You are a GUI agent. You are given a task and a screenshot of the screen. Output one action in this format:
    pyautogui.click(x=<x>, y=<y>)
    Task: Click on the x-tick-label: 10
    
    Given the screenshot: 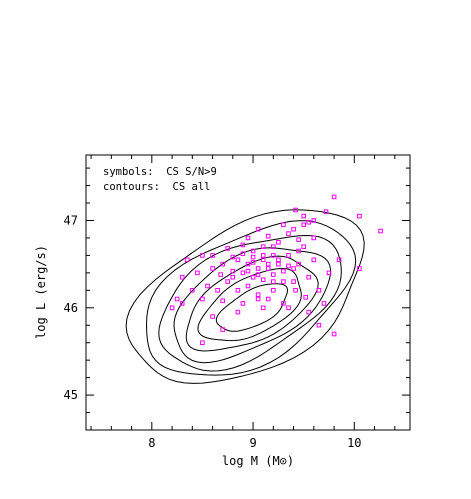 What is the action you would take?
    pyautogui.click(x=354, y=443)
    